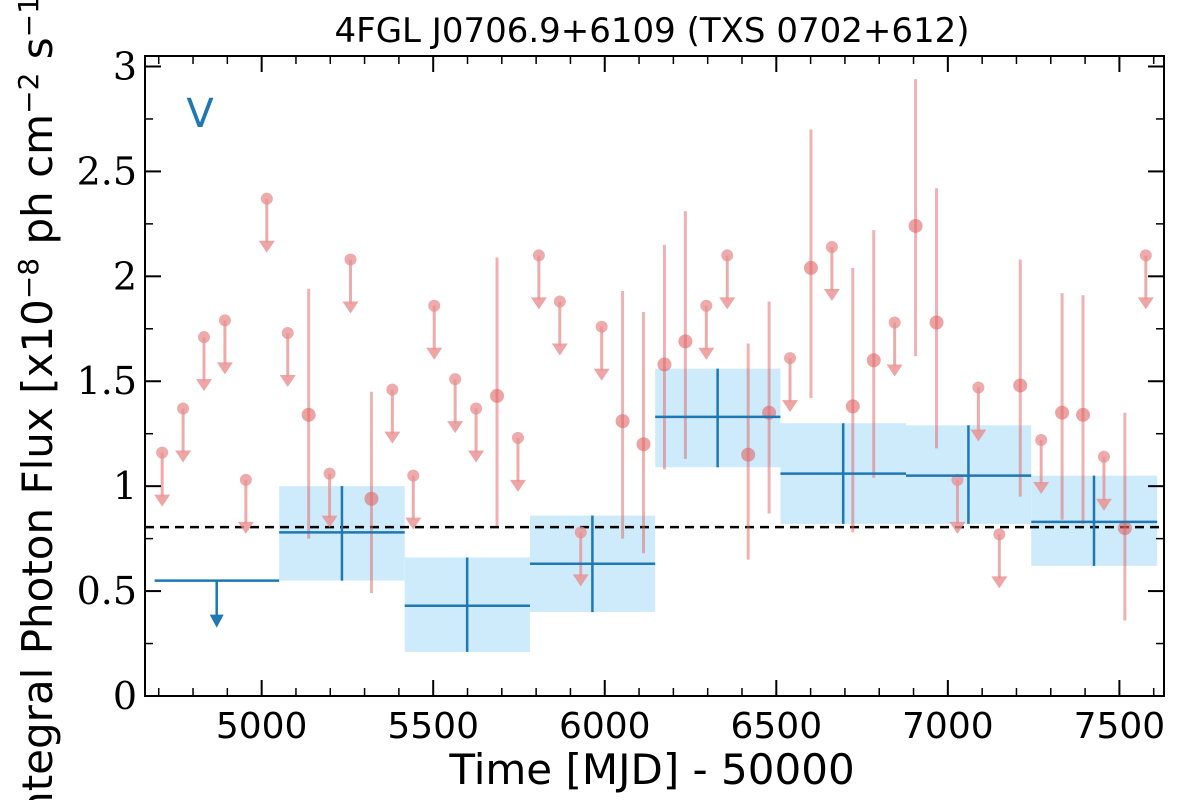  I want to click on binned-upper-limit-arrowhead, so click(216, 621).